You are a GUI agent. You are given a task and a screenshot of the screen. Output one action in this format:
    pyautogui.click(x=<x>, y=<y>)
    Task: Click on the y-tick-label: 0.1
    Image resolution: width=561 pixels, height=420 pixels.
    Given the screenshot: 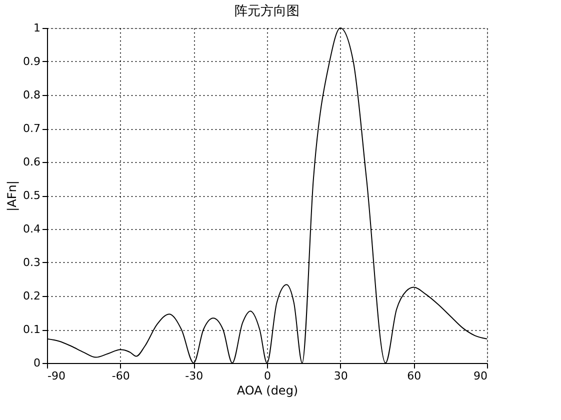 What is the action you would take?
    pyautogui.click(x=31, y=329)
    